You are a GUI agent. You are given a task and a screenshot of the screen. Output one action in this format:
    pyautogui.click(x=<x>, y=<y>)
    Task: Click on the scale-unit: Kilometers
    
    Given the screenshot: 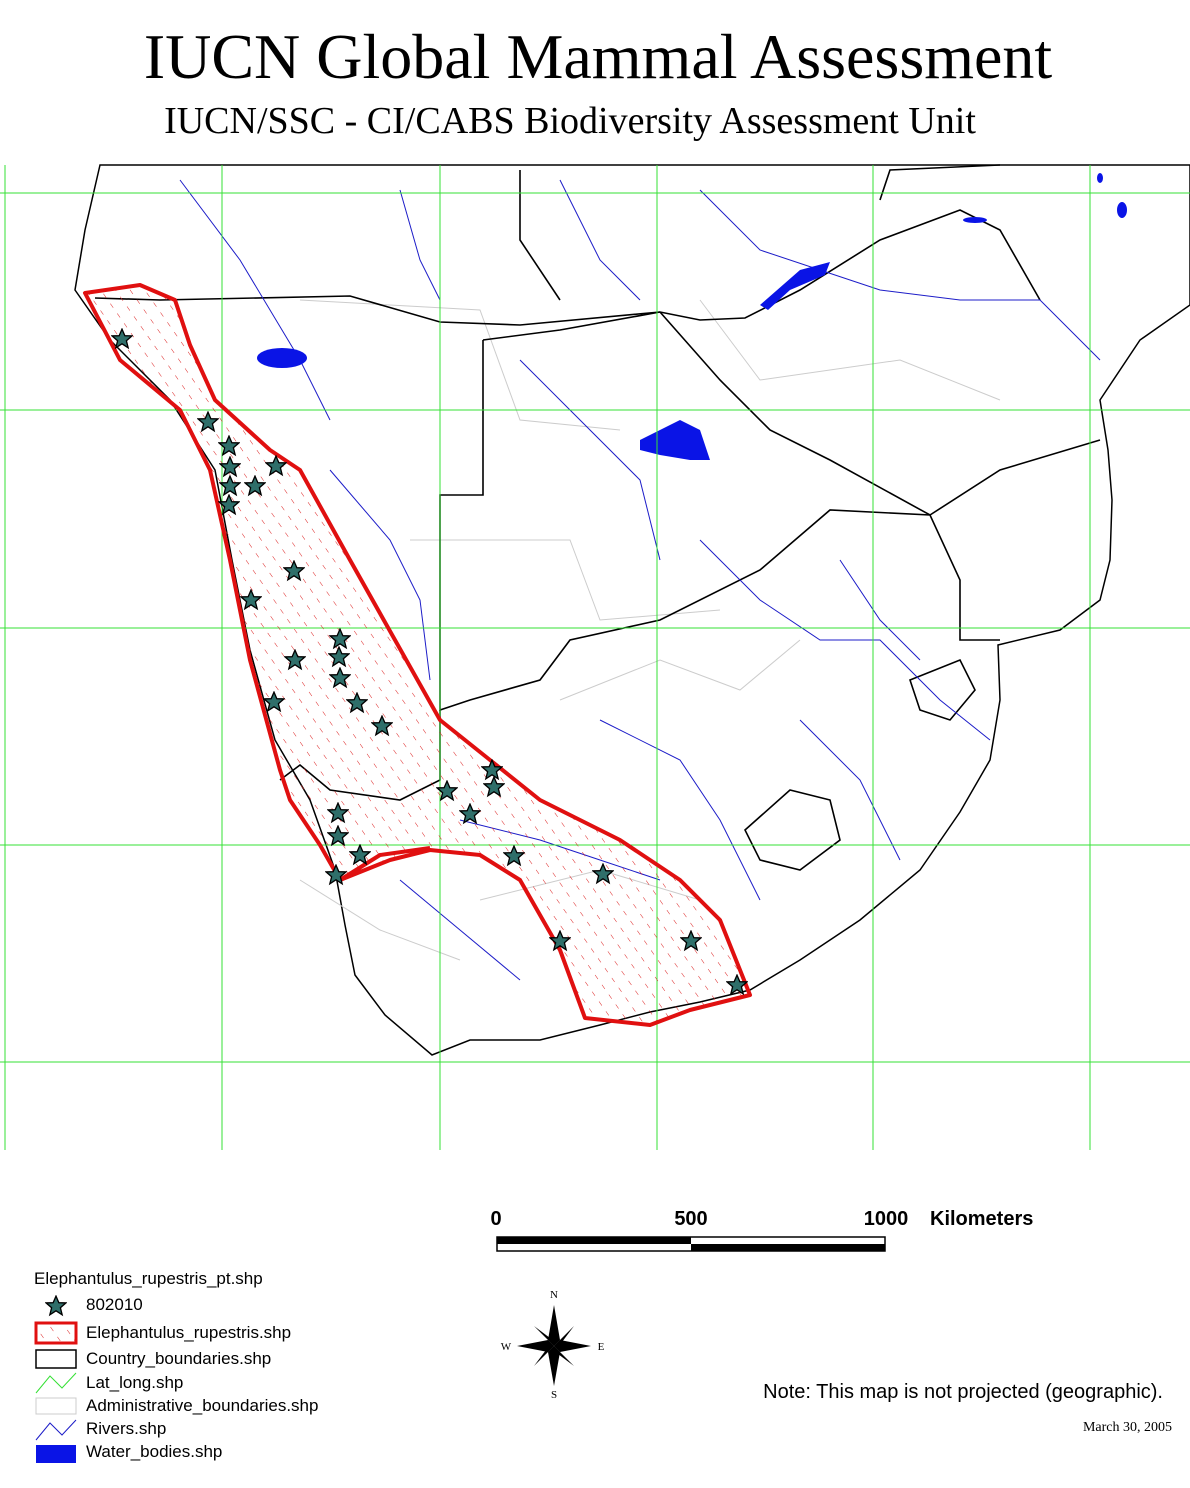 What is the action you would take?
    pyautogui.click(x=981, y=1219)
    